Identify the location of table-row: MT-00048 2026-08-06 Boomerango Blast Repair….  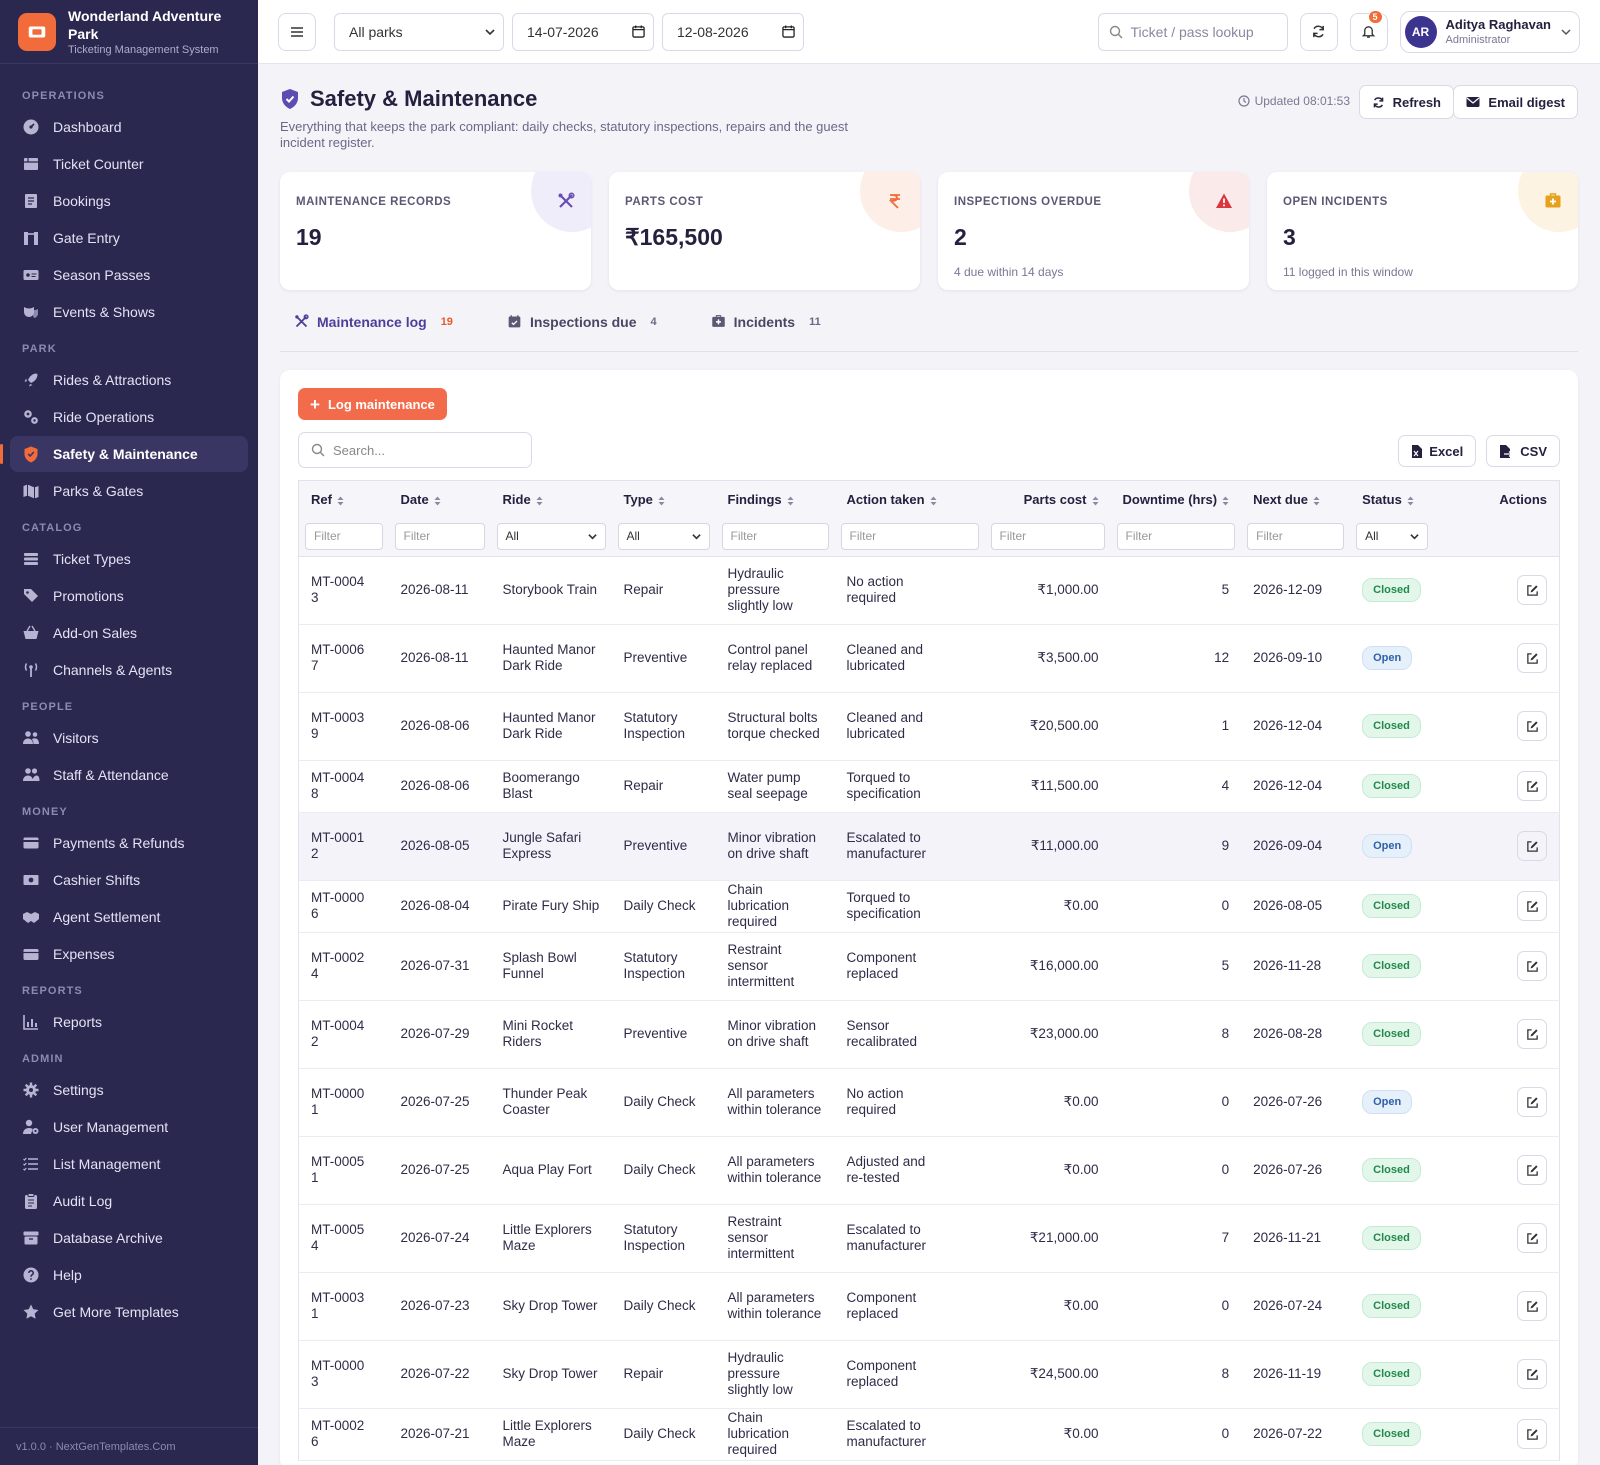
(929, 786).